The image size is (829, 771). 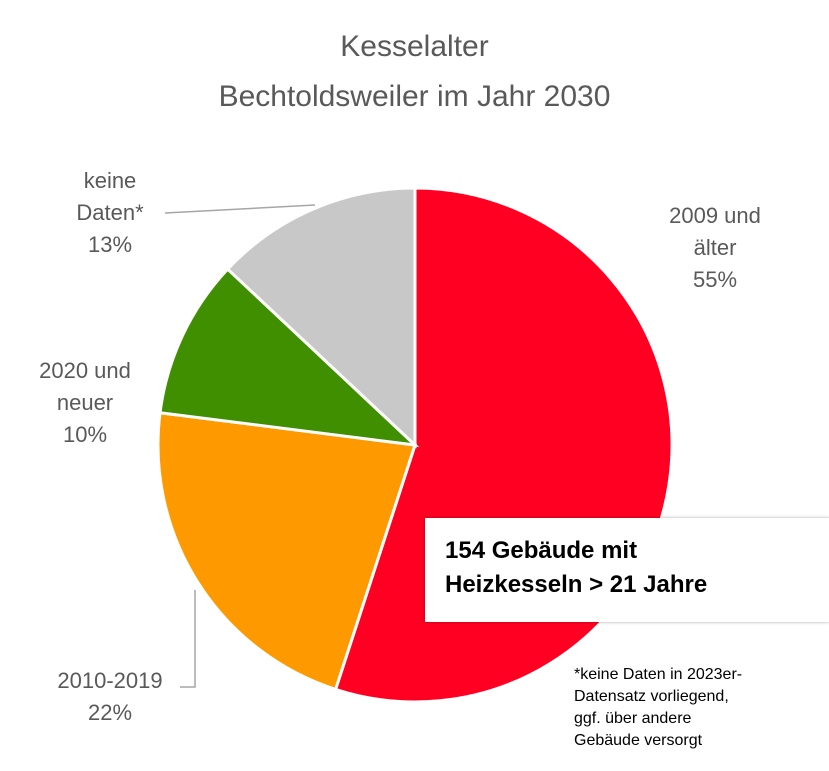 I want to click on slice-label: 2010-2019 22%, so click(x=110, y=697).